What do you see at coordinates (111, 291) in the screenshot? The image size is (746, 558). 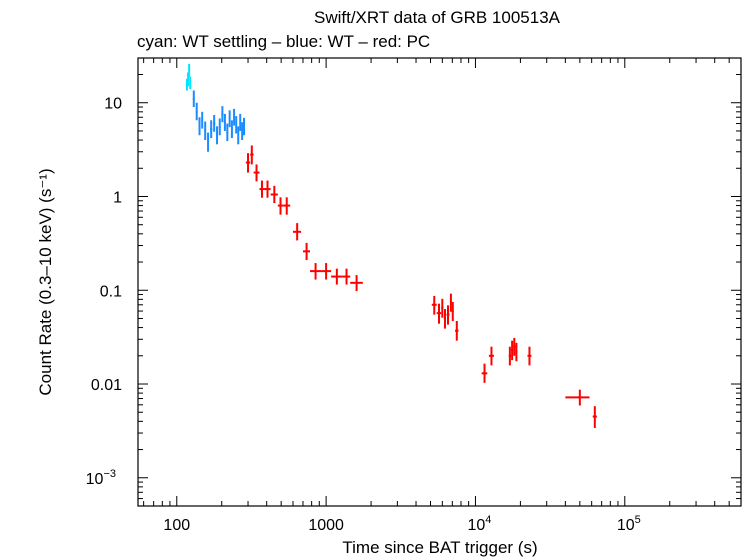 I see `y-tick-label: 0.1` at bounding box center [111, 291].